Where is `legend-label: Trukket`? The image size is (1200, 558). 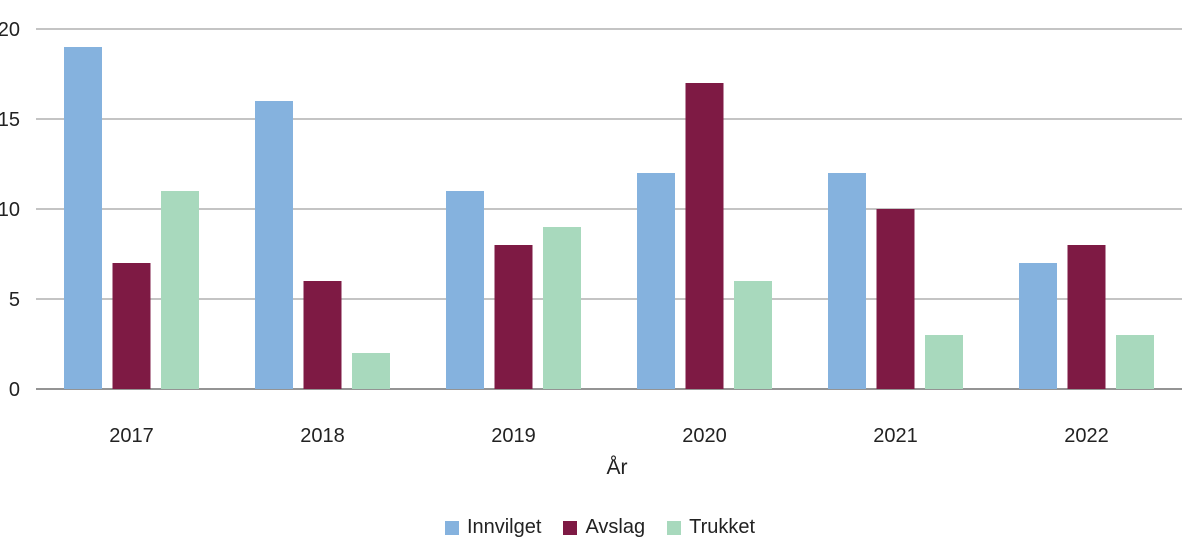
legend-label: Trukket is located at coordinates (722, 527).